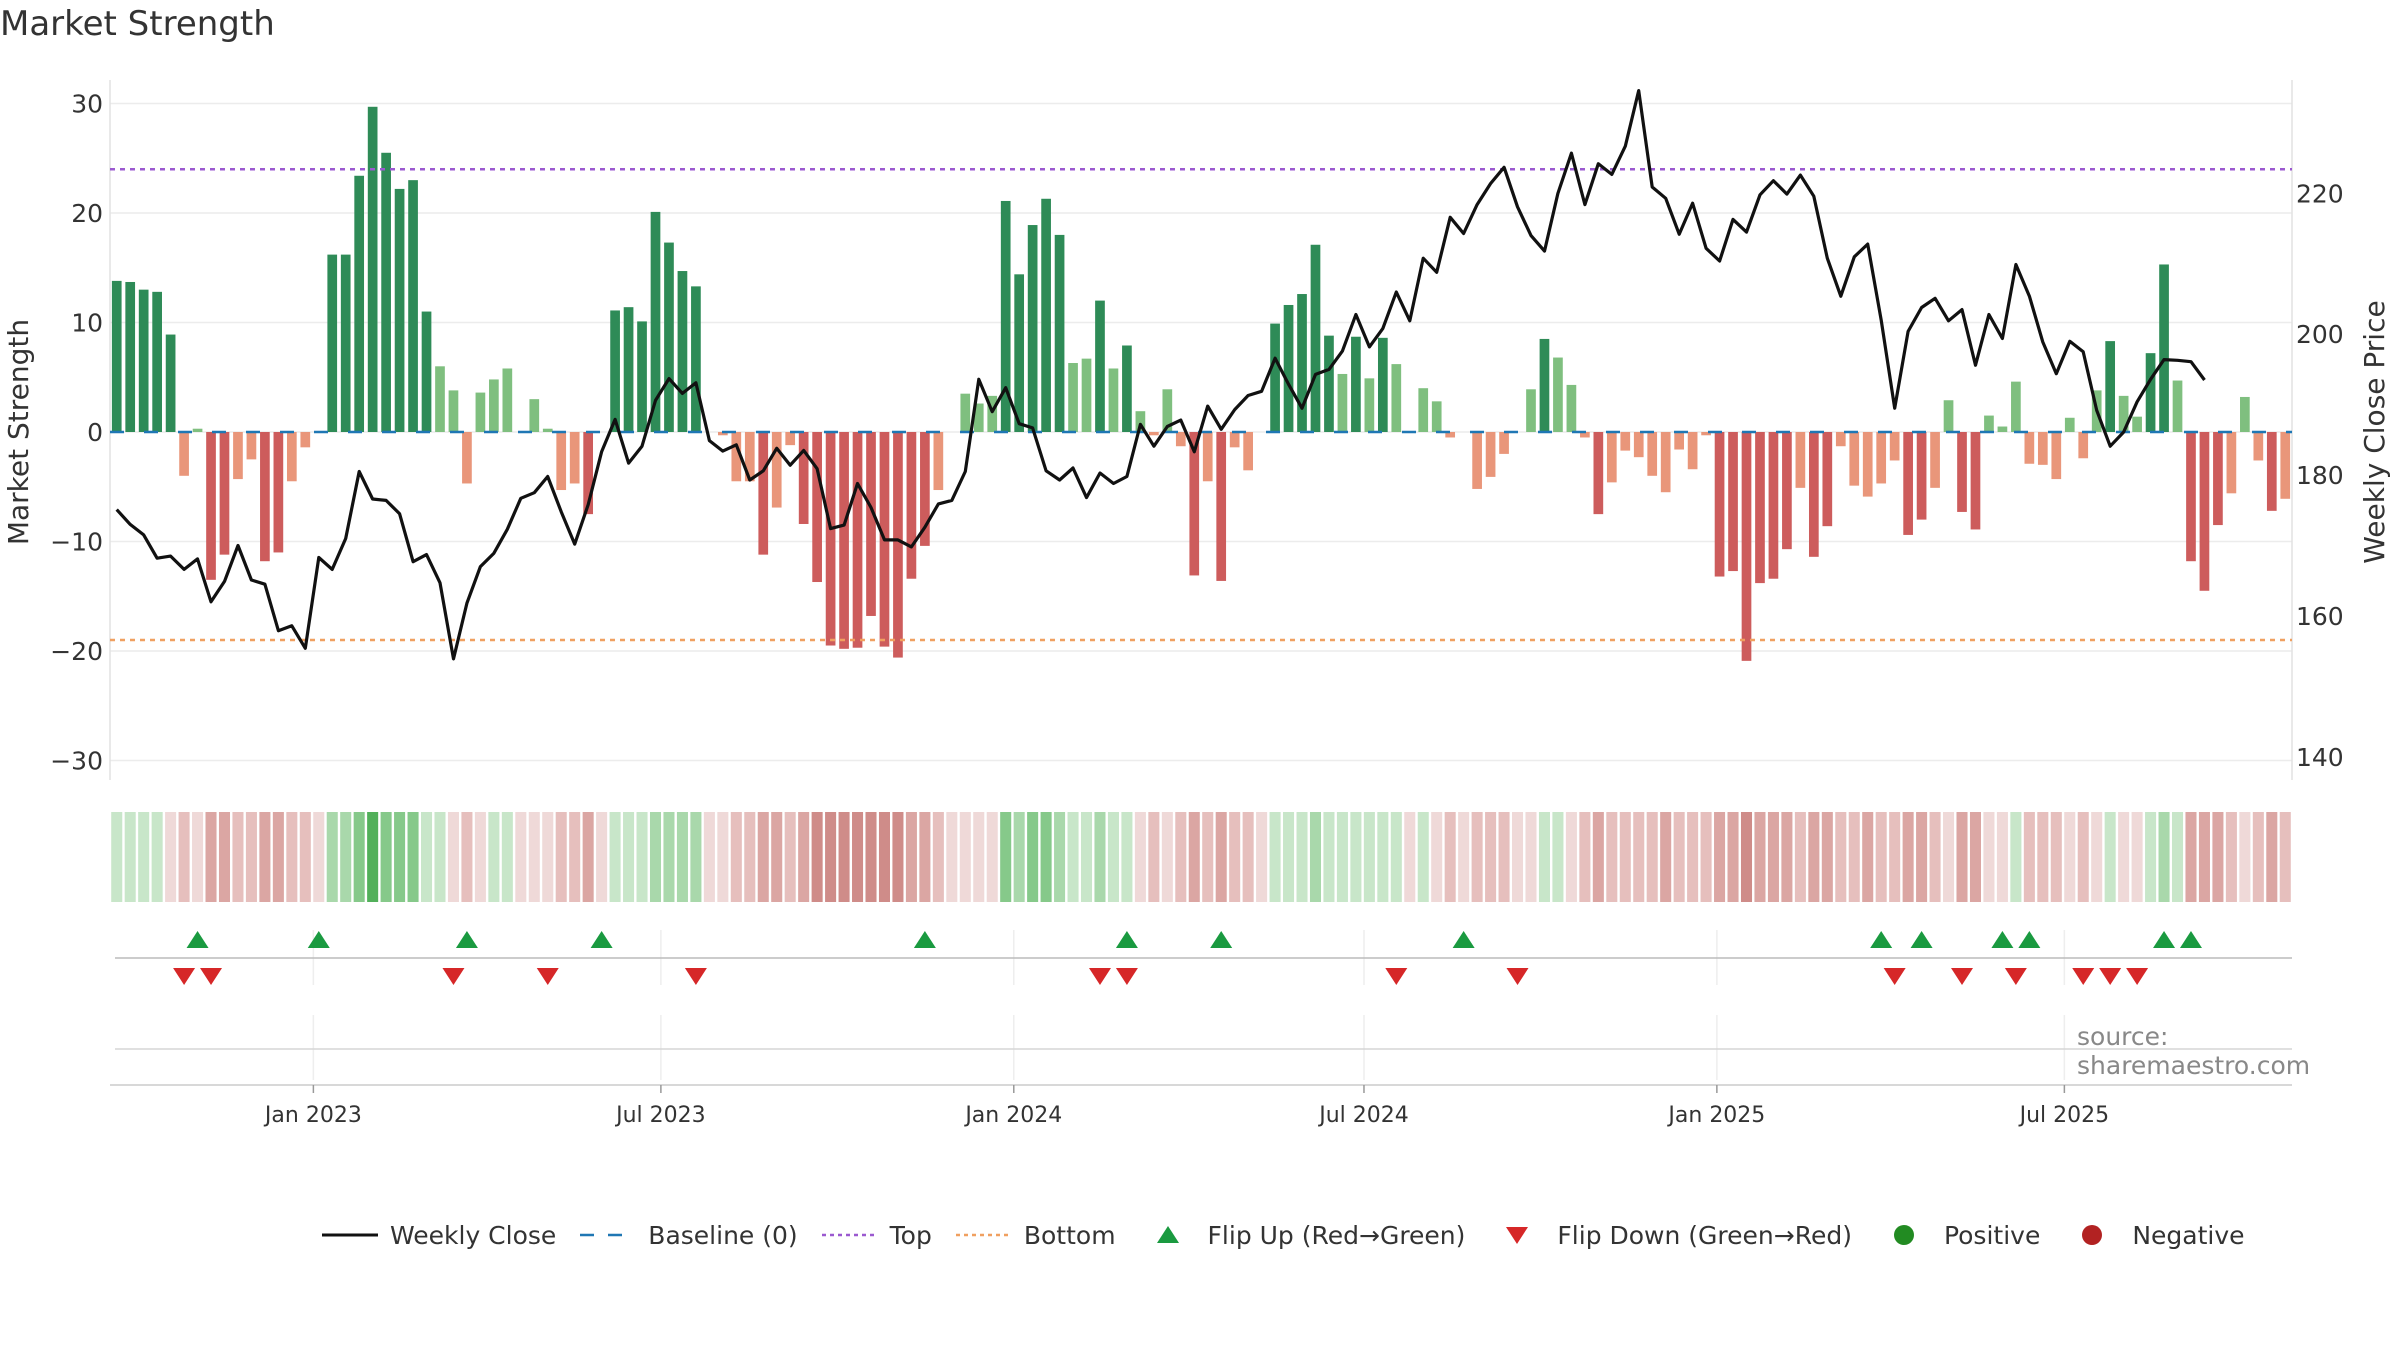 The height and width of the screenshot is (1350, 2400). I want to click on legend-triangle-up-glyph, so click(1167, 1234).